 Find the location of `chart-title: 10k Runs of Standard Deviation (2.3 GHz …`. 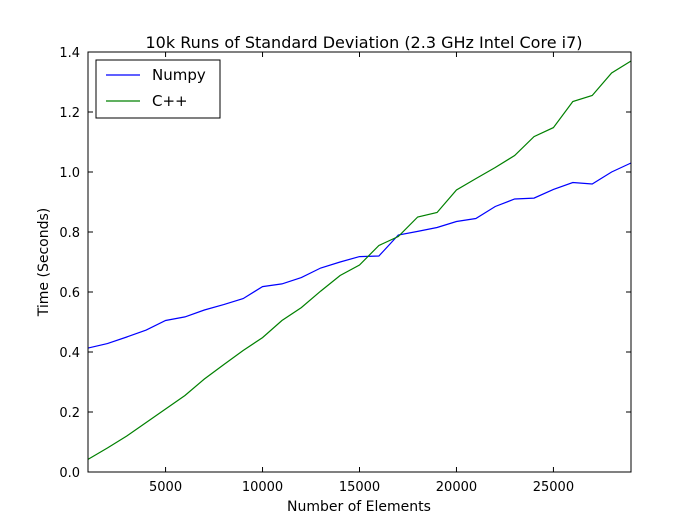

chart-title: 10k Runs of Standard Deviation (2.3 GHz … is located at coordinates (364, 42).